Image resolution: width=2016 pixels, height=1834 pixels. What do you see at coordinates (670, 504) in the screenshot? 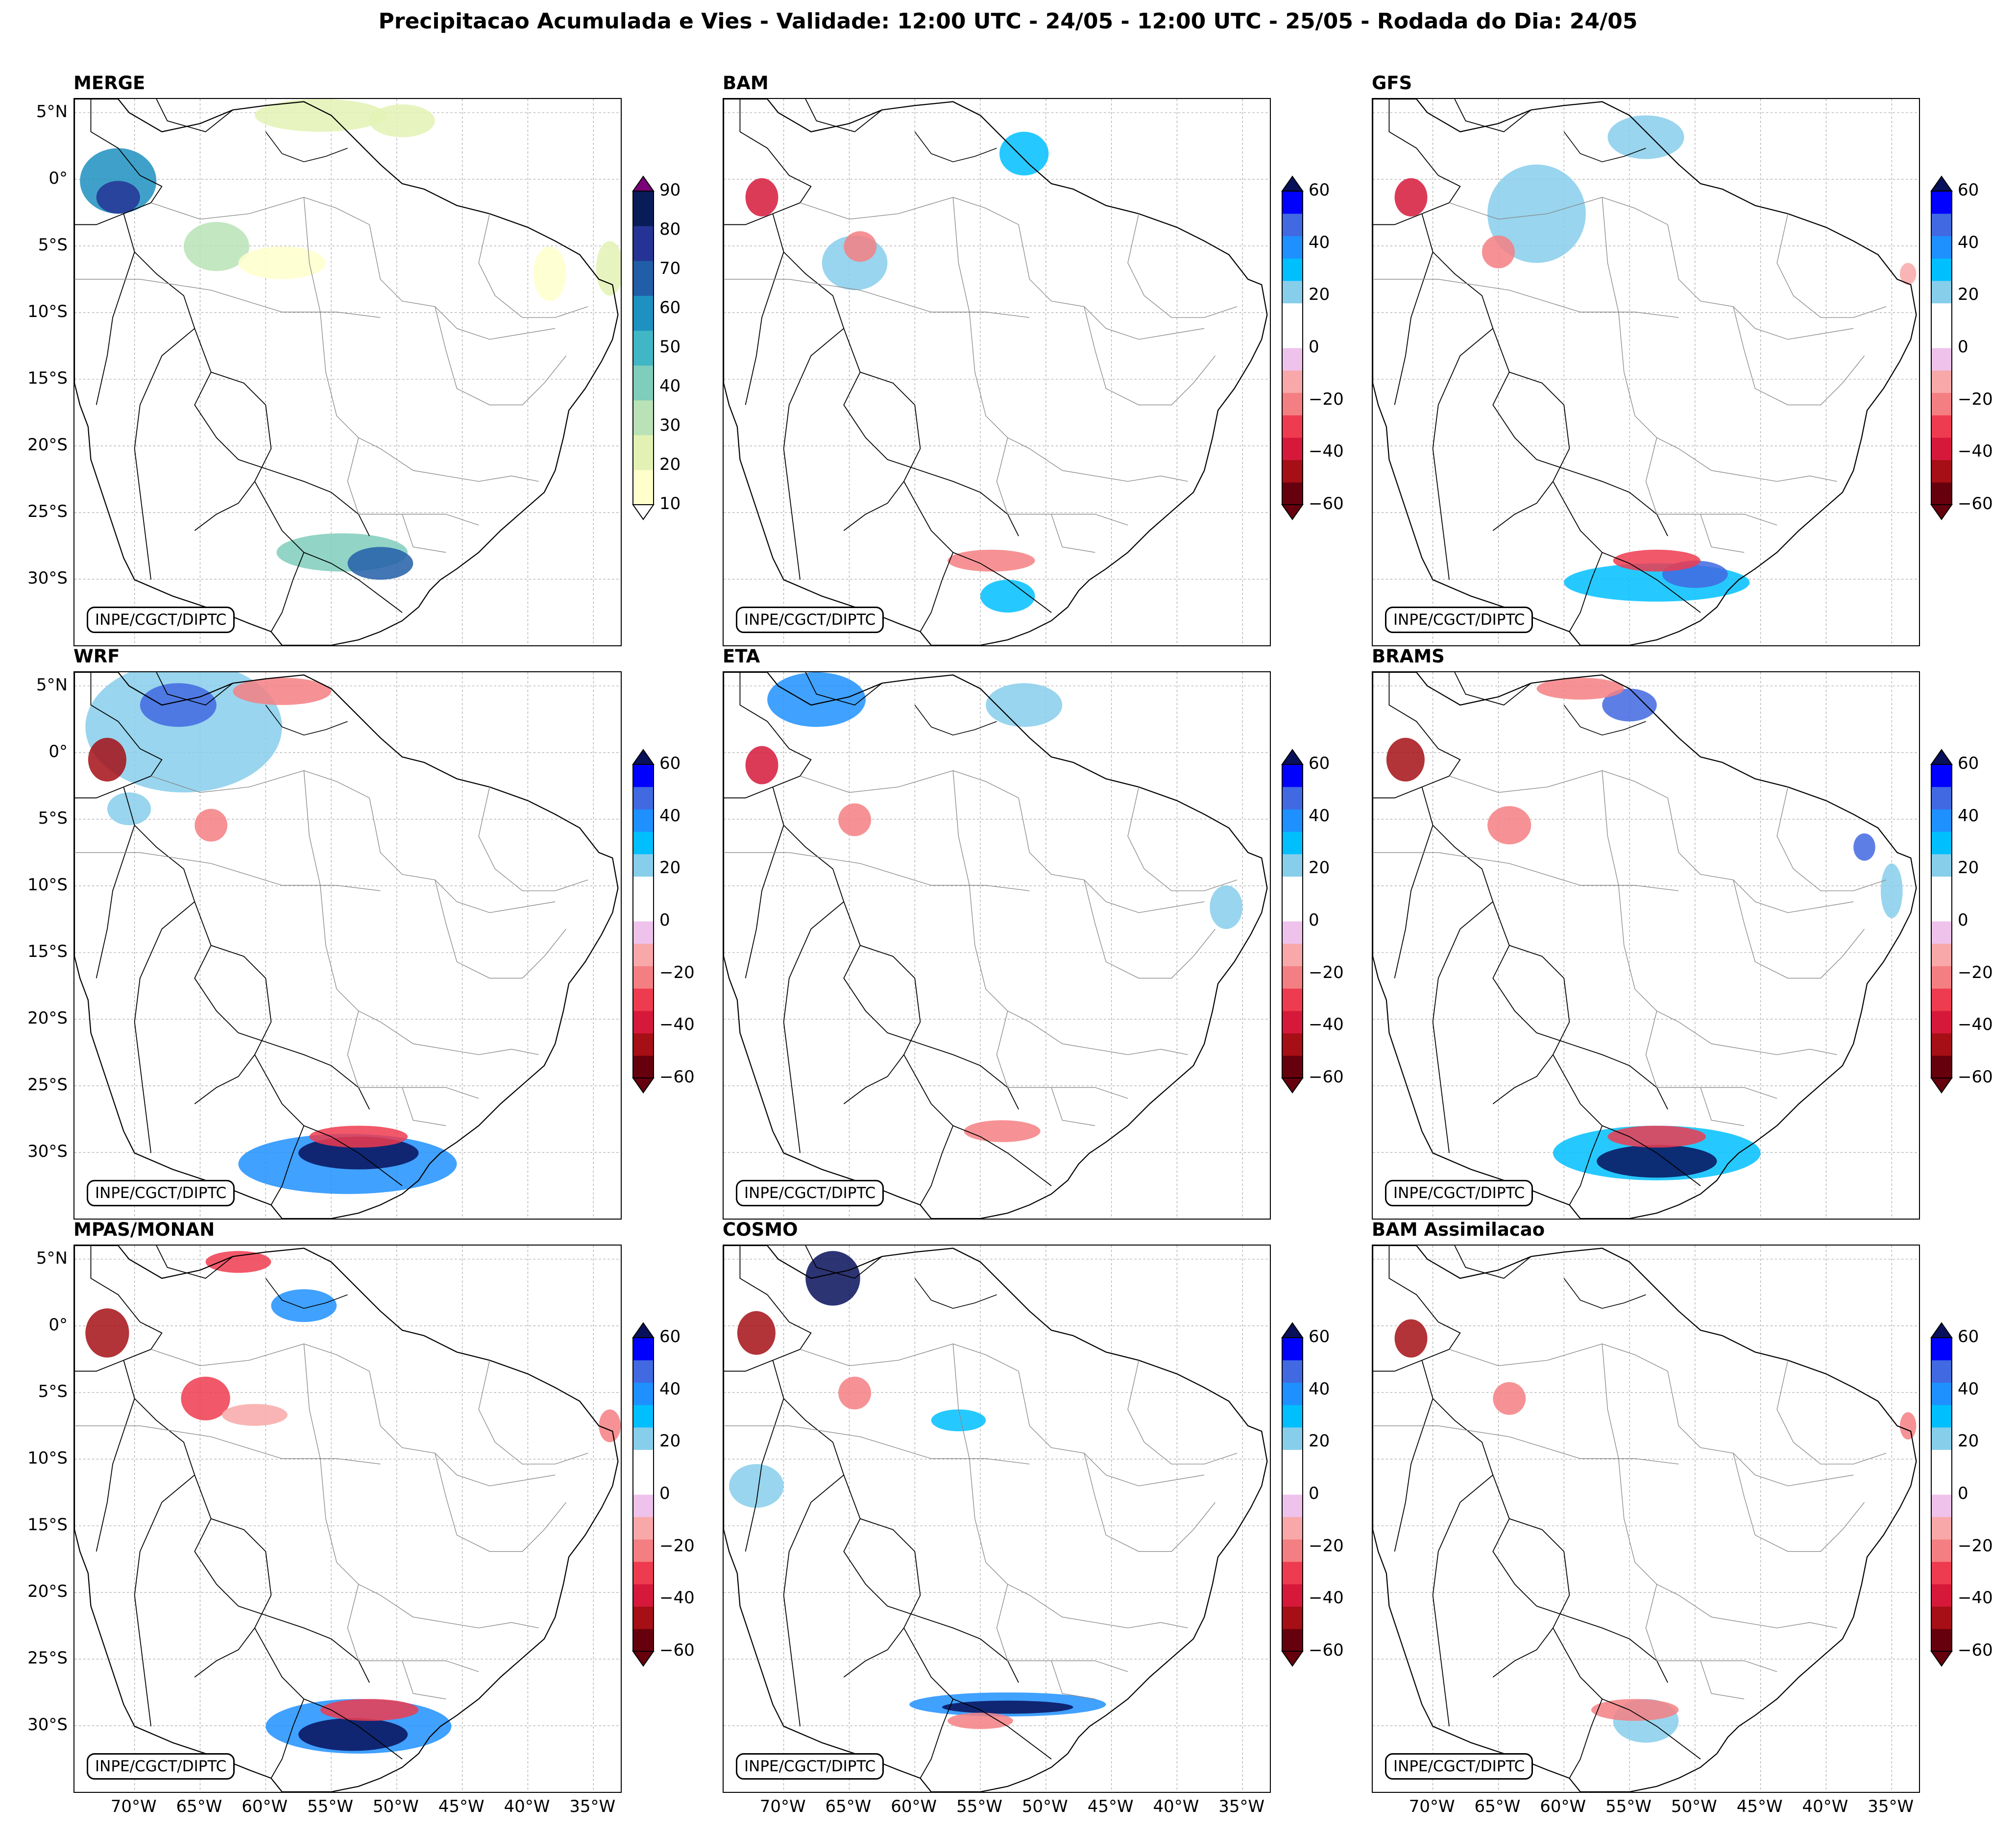
I see `colorbar-tick-label: 10` at bounding box center [670, 504].